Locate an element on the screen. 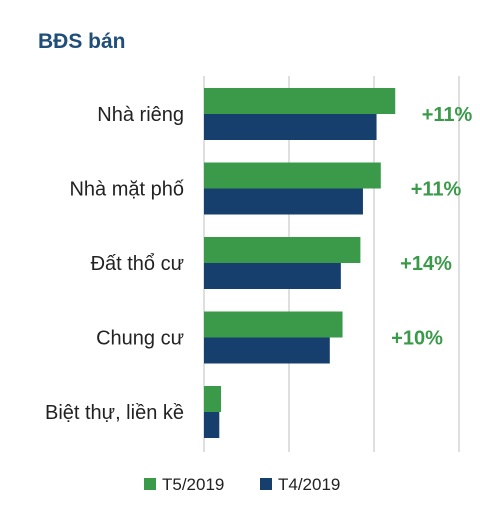 The image size is (480, 515). category-label: Nhà riêng is located at coordinates (140, 115).